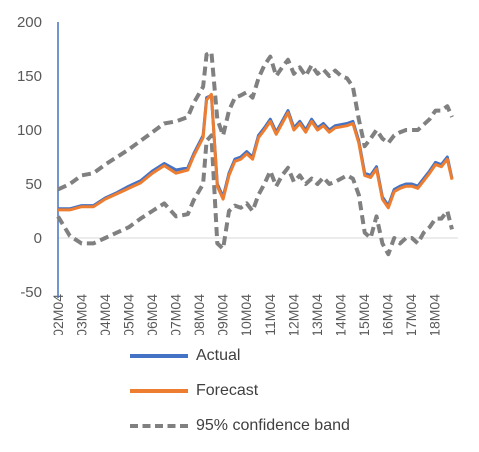 The height and width of the screenshot is (452, 479). I want to click on x-tick-label: 2008M04, so click(199, 314).